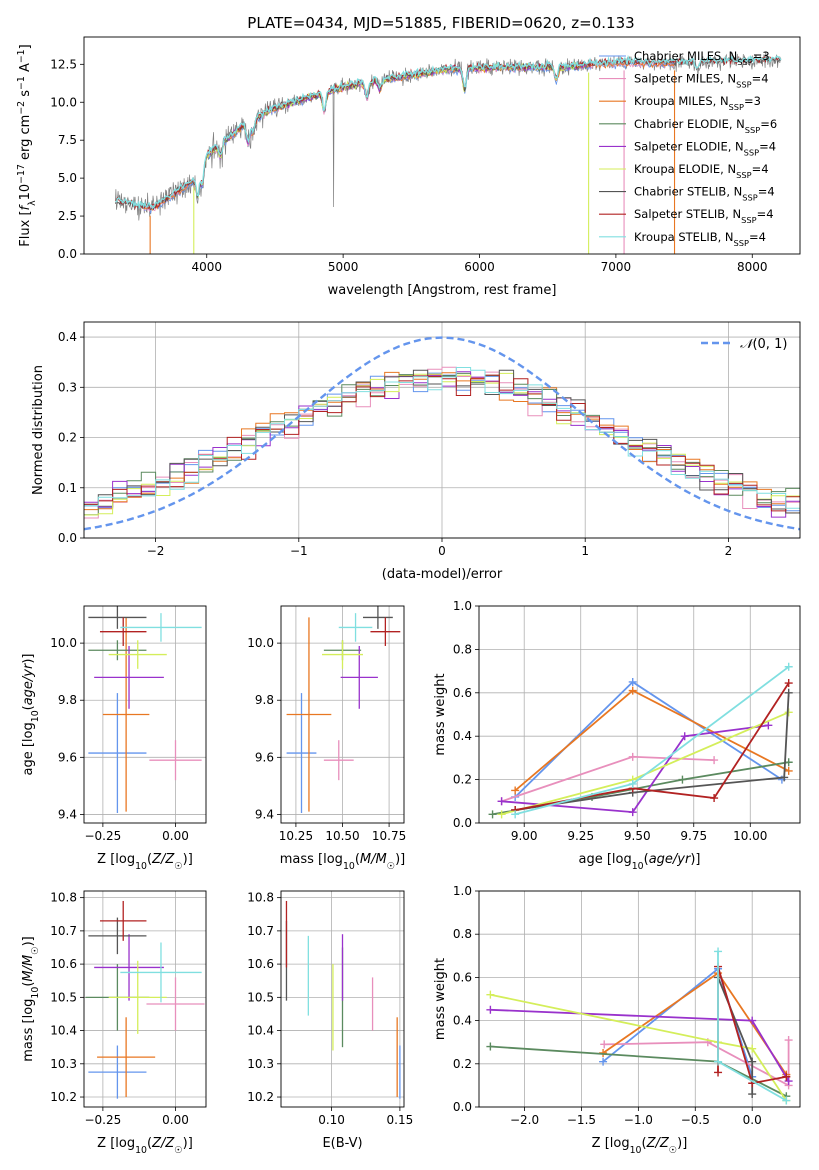  What do you see at coordinates (331, 1120) in the screenshot?
I see `mass-vs-ebv-xtick-label: 0.10` at bounding box center [331, 1120].